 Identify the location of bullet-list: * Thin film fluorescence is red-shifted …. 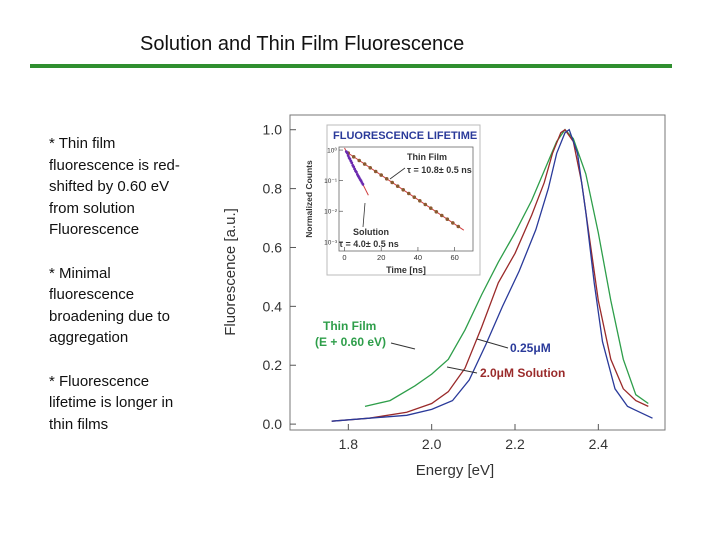
(124, 295).